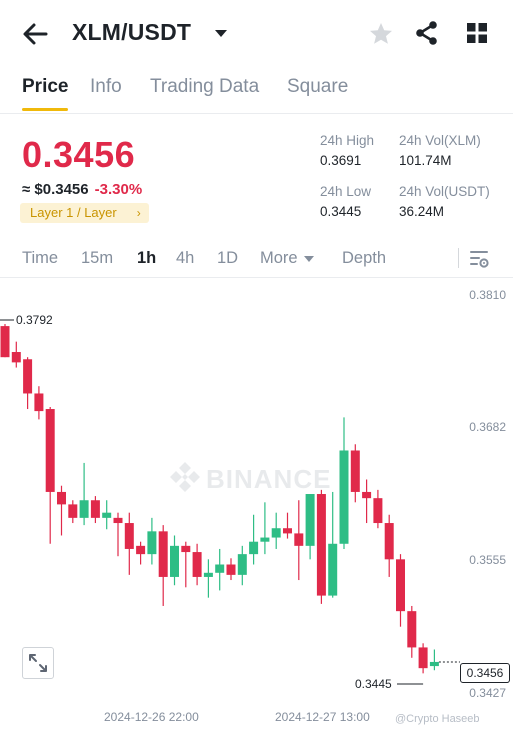 This screenshot has width=513, height=735. What do you see at coordinates (35, 34) in the screenshot?
I see `back-arrow-icon` at bounding box center [35, 34].